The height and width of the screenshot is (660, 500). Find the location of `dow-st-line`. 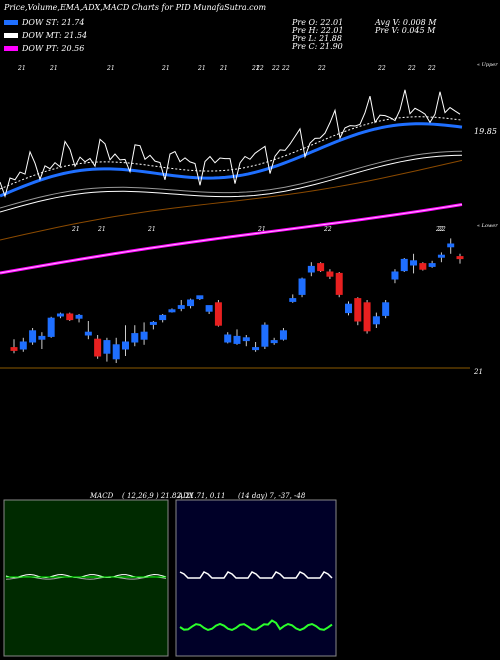

dow-st-line is located at coordinates (231, 160).